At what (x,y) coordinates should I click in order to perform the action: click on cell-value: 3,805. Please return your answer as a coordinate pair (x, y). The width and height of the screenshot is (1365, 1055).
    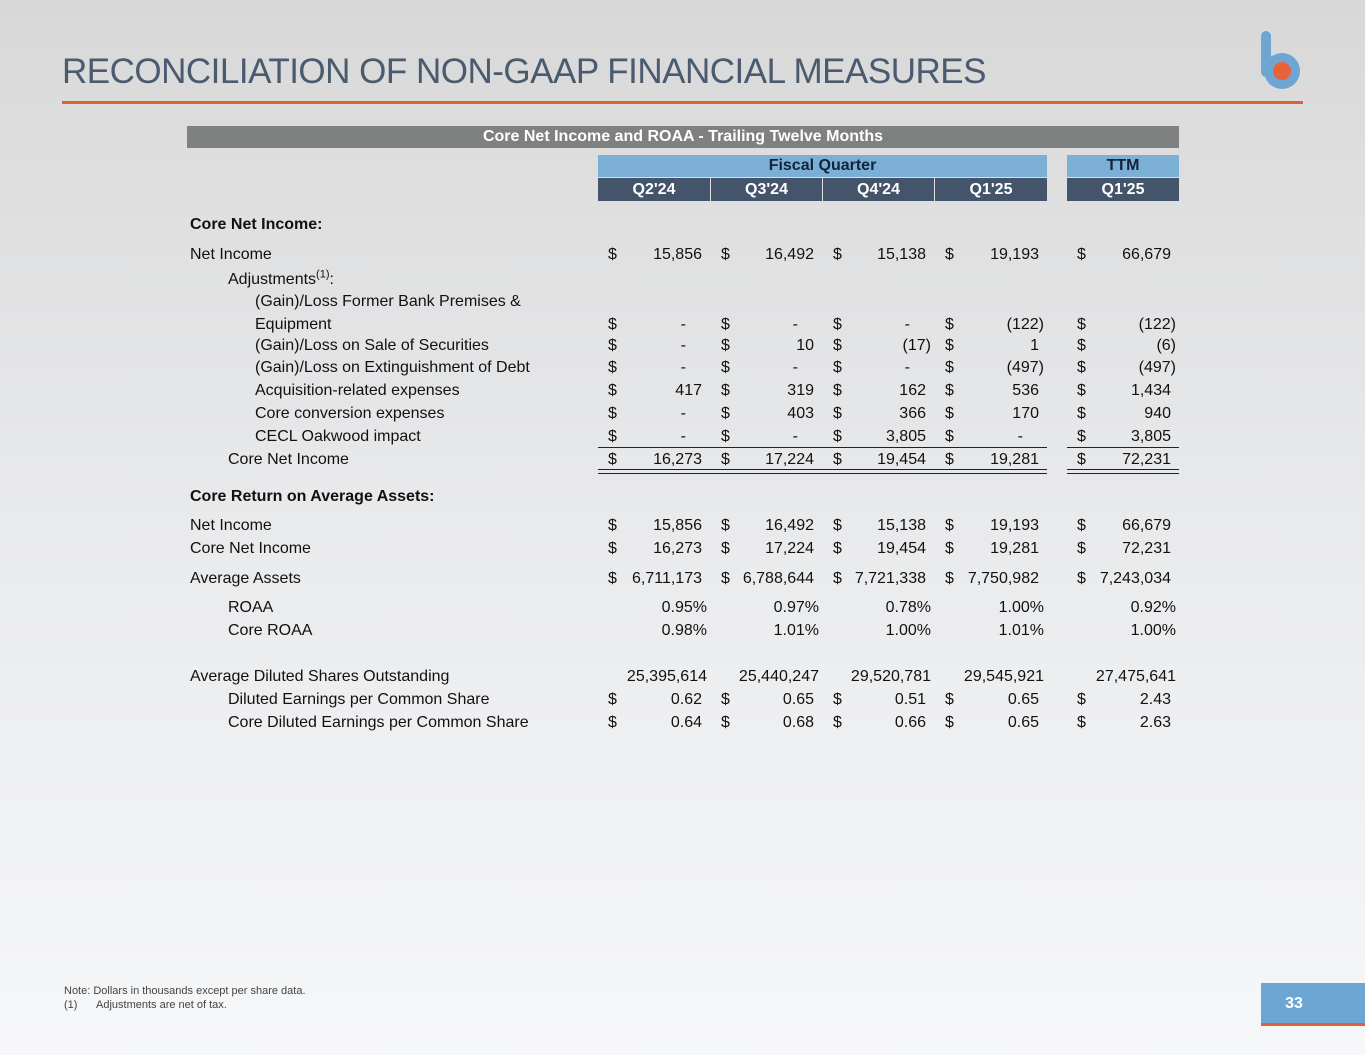
    Looking at the image, I should click on (1150, 436).